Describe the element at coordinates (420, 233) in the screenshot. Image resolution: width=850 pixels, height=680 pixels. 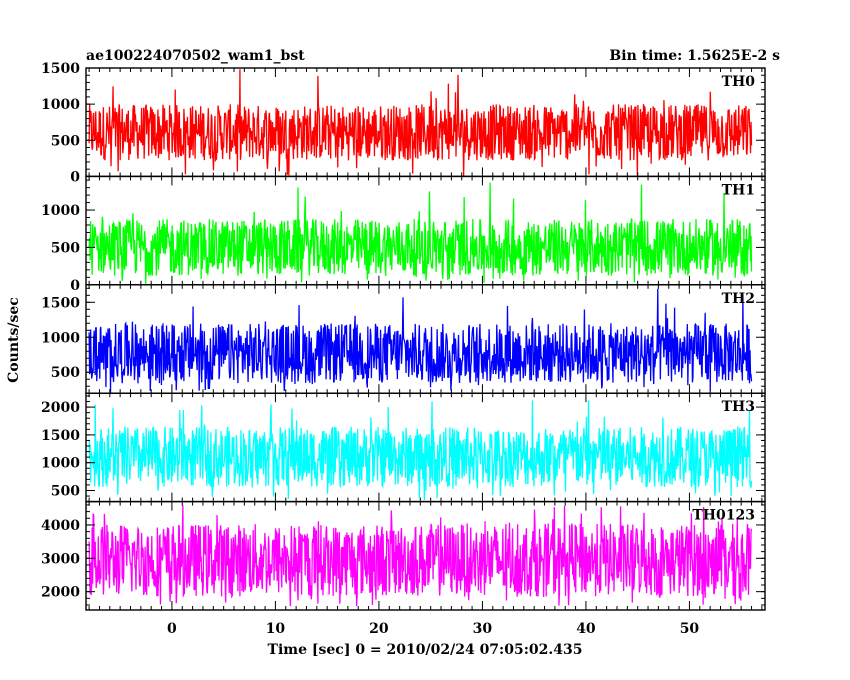
I see `series-th1-line` at that location.